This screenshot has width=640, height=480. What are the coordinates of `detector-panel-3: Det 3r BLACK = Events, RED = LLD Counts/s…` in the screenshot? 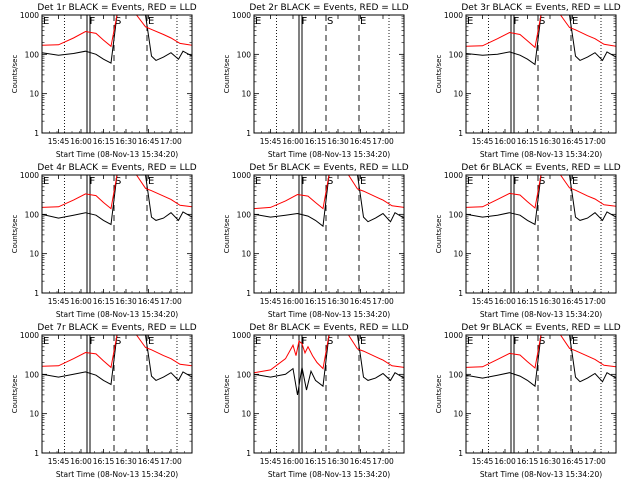 It's located at (528, 81).